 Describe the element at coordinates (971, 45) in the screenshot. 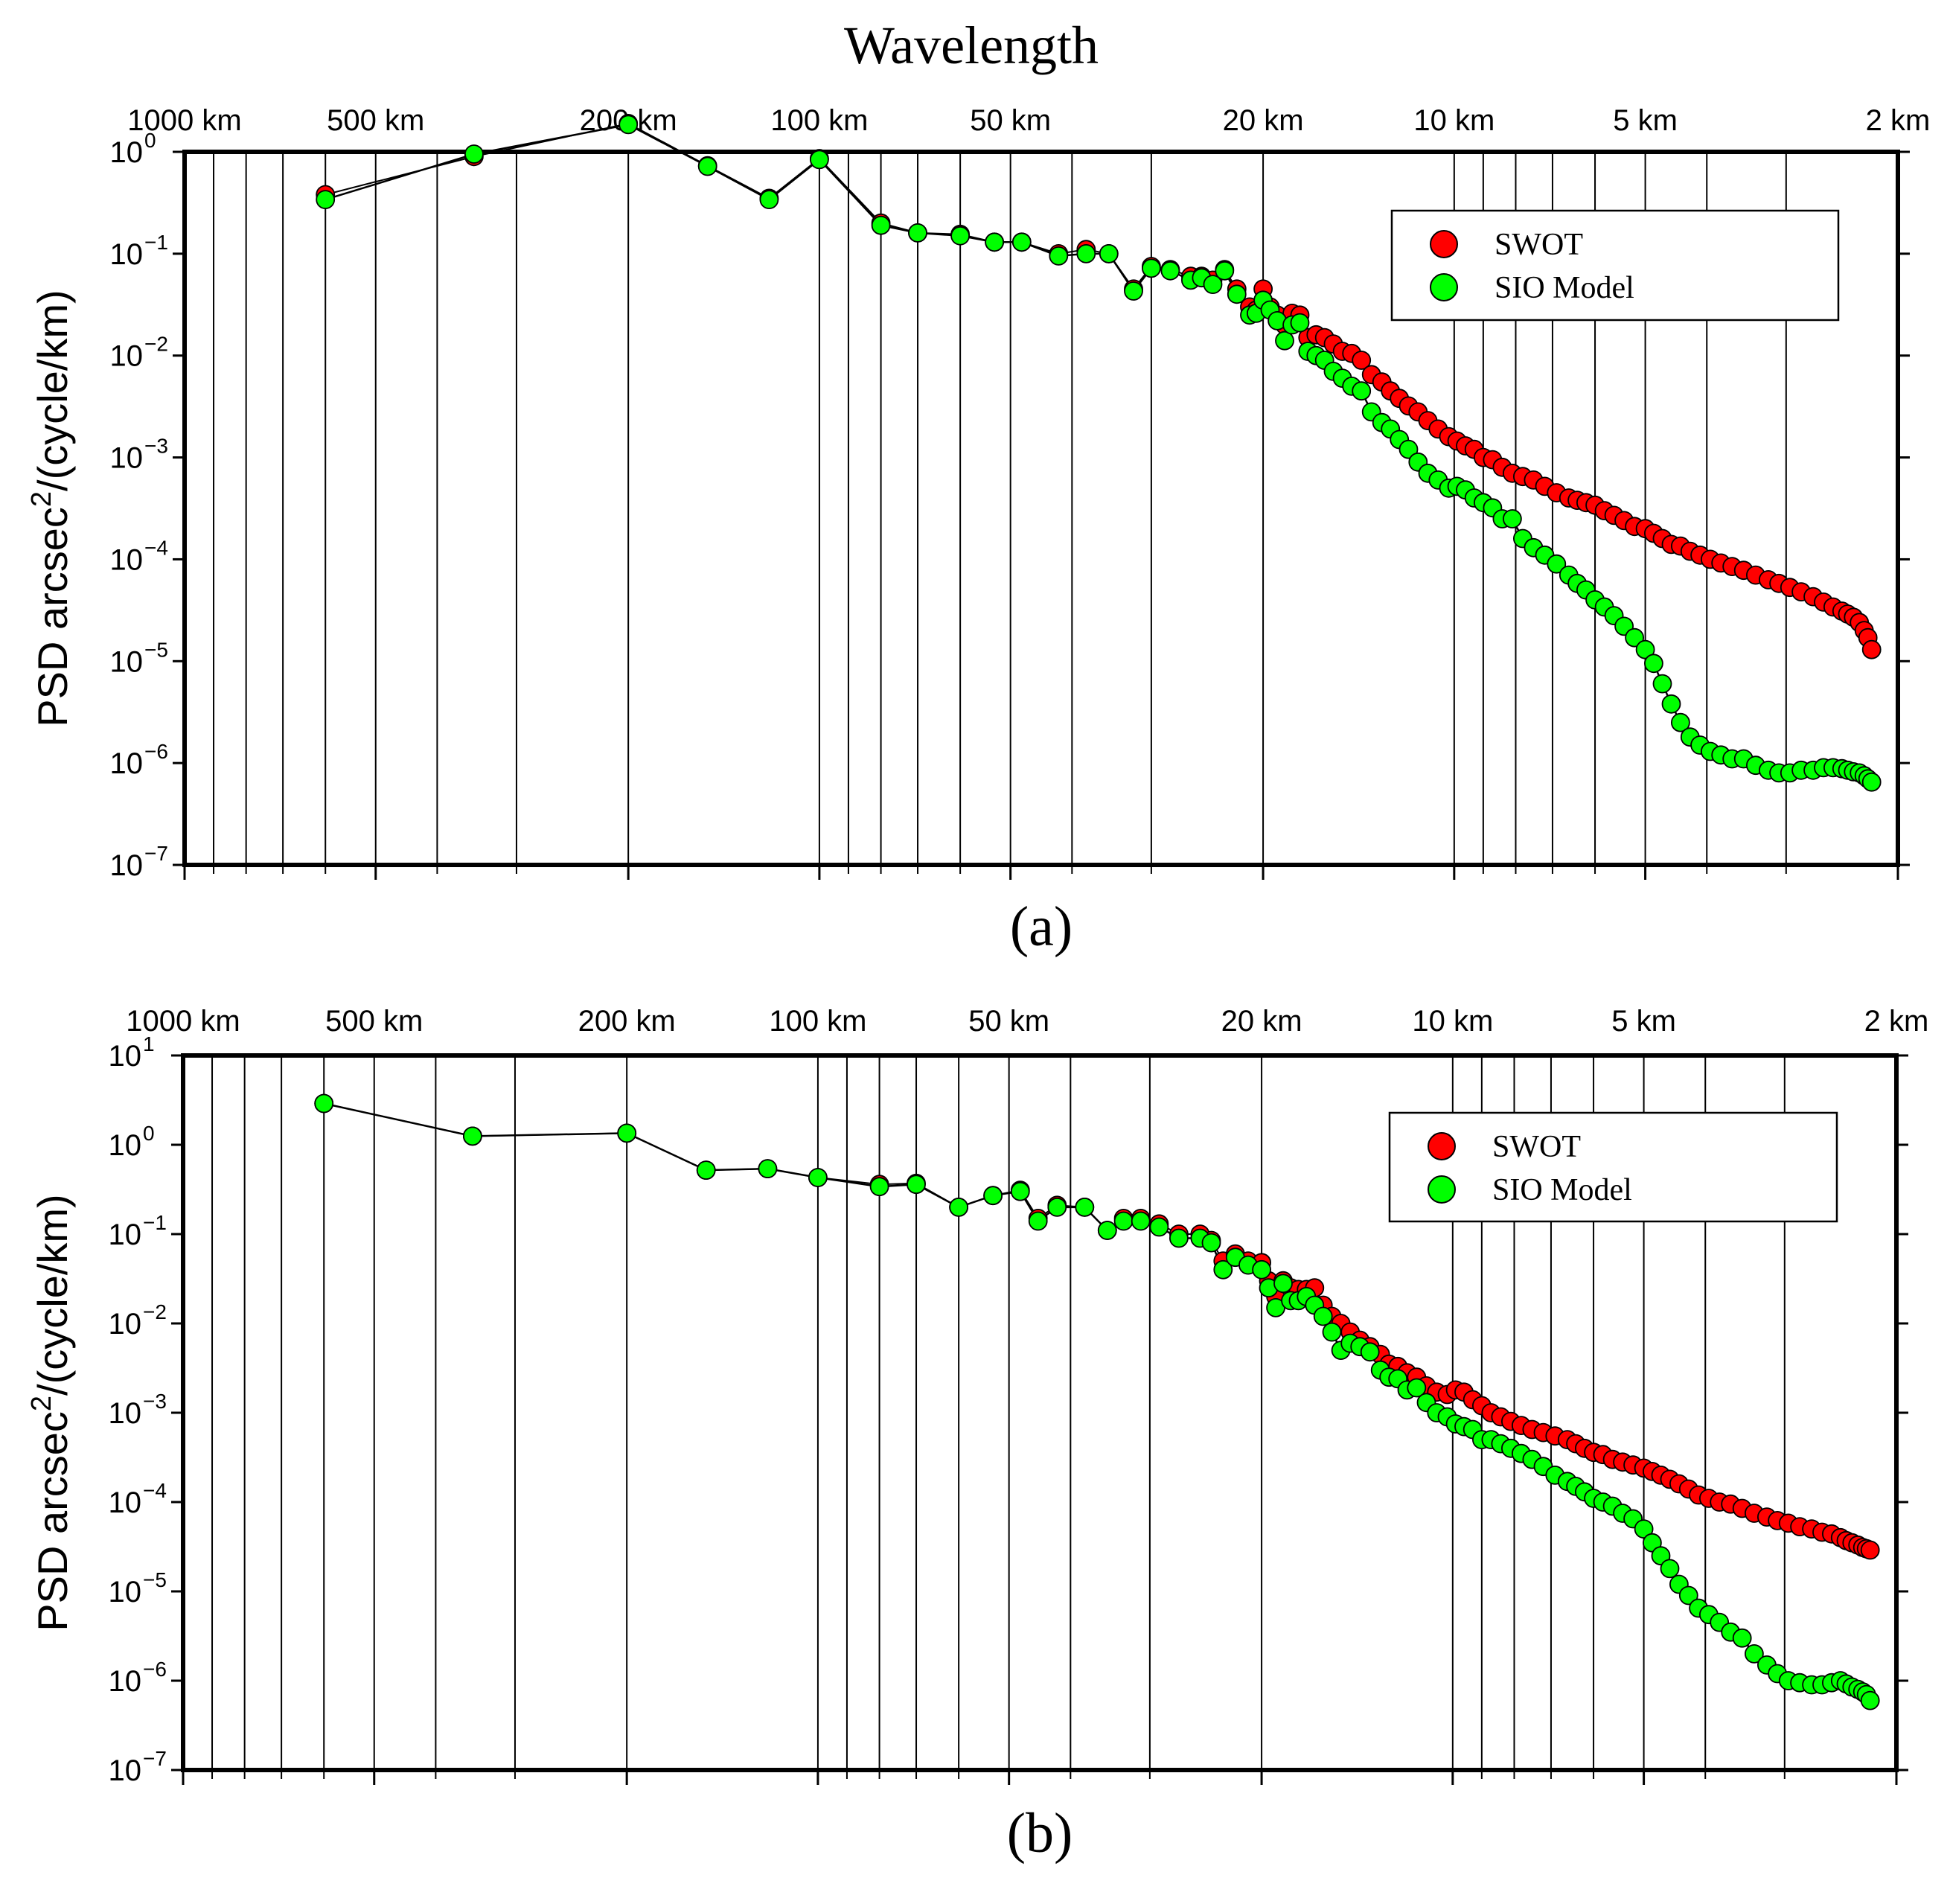

I see `top-title: Wavelength` at that location.